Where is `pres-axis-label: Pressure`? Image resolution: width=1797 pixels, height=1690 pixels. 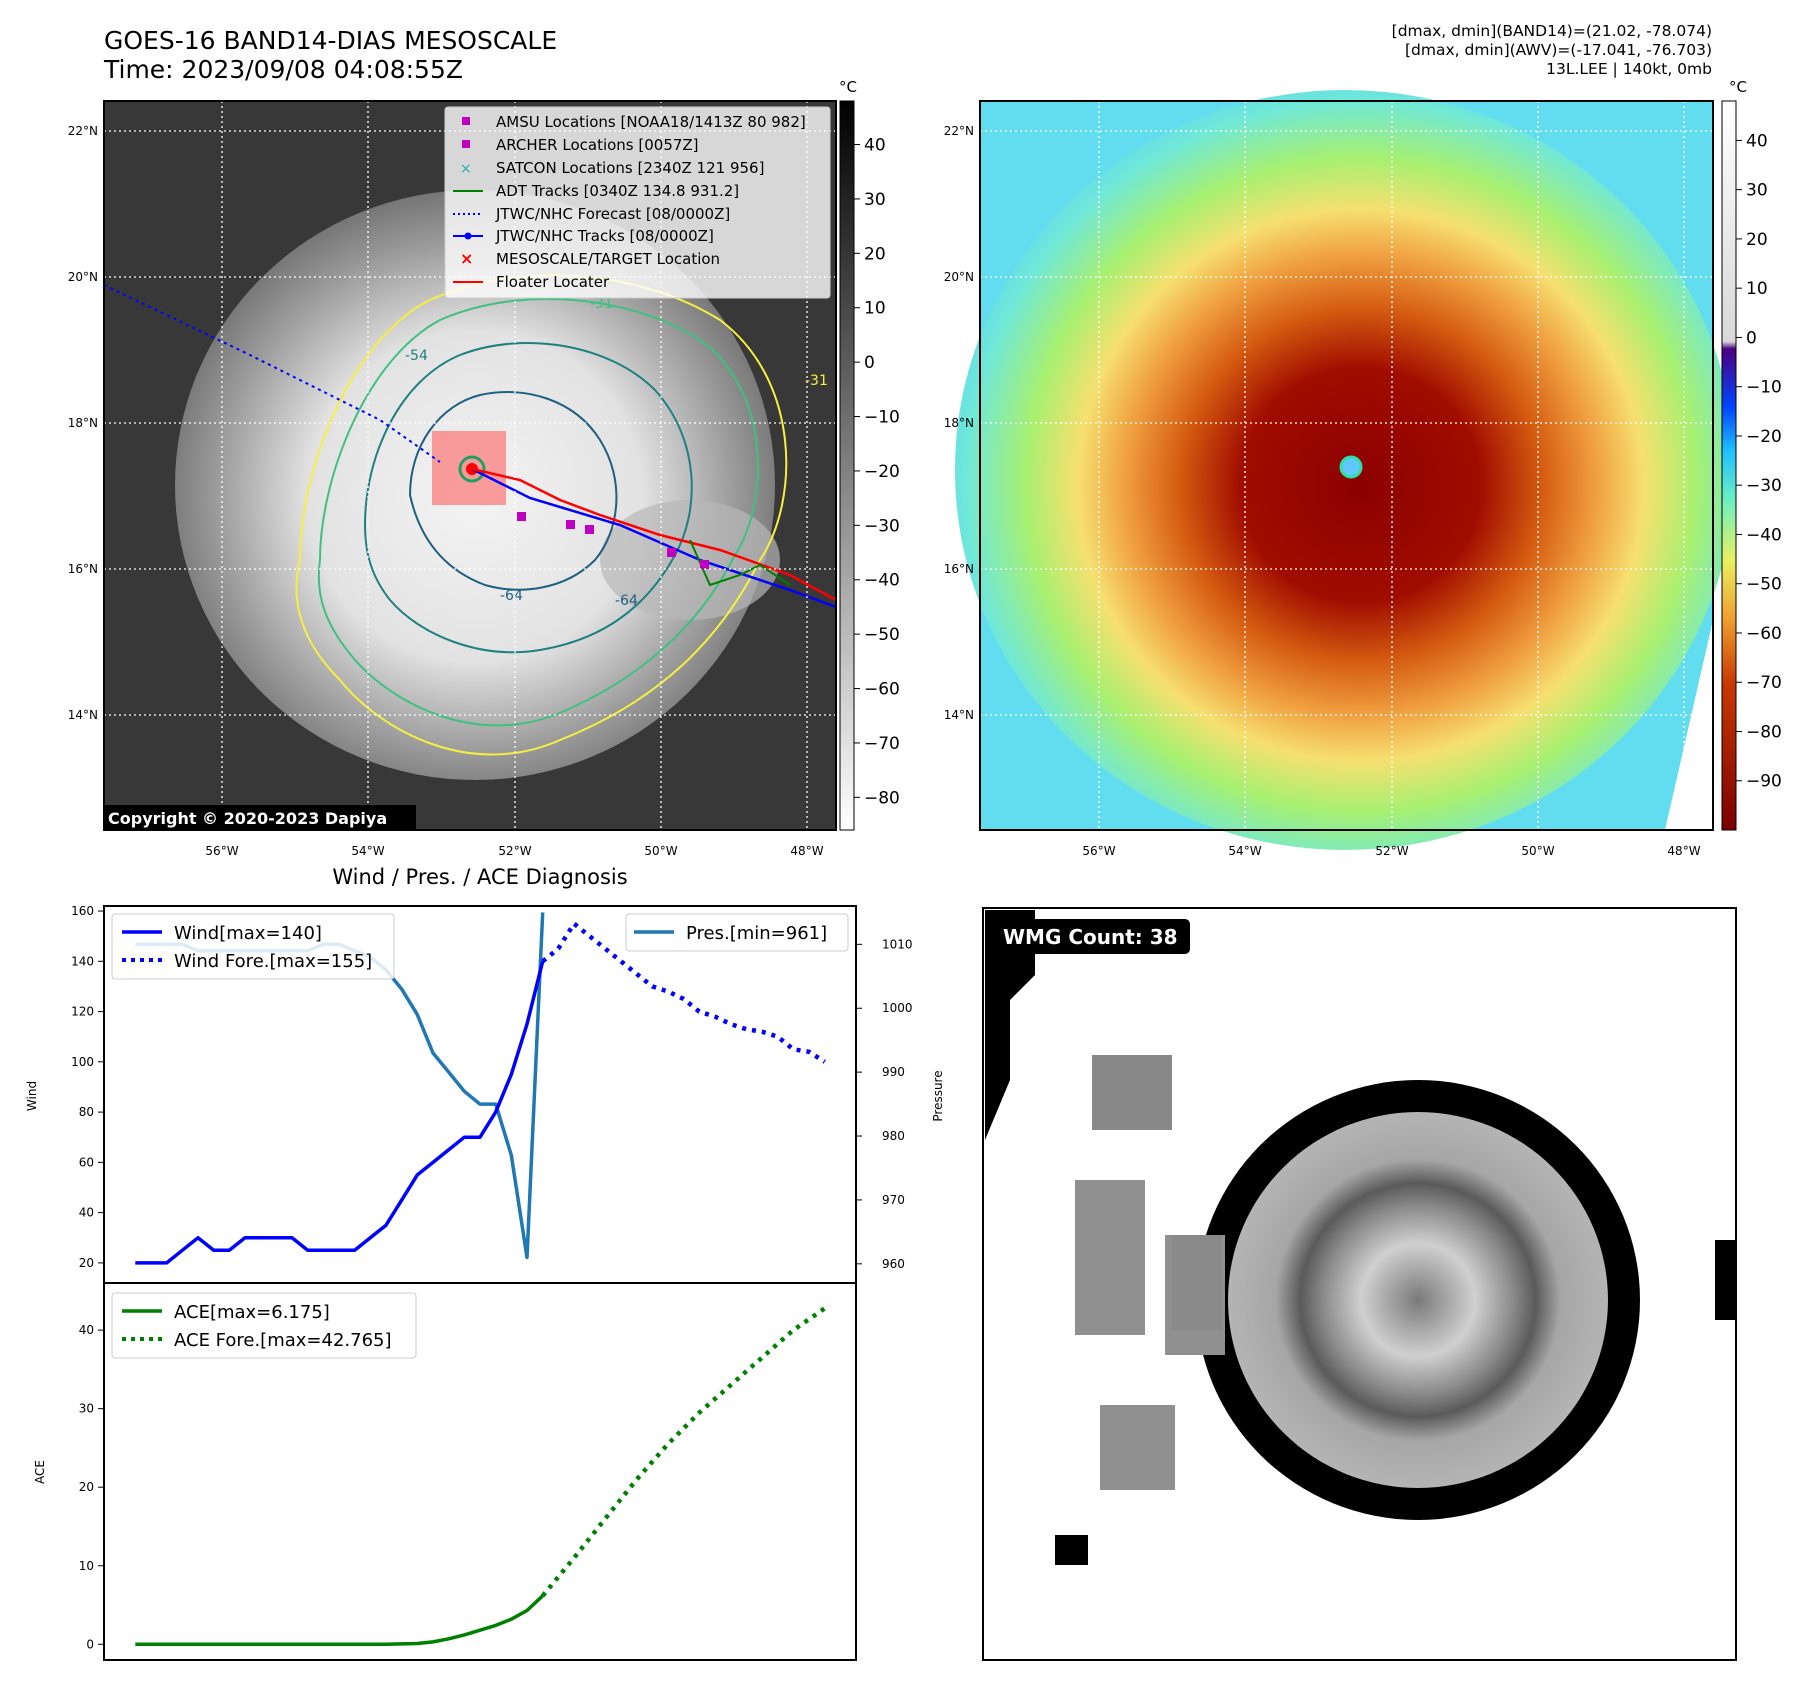
pres-axis-label: Pressure is located at coordinates (938, 1095).